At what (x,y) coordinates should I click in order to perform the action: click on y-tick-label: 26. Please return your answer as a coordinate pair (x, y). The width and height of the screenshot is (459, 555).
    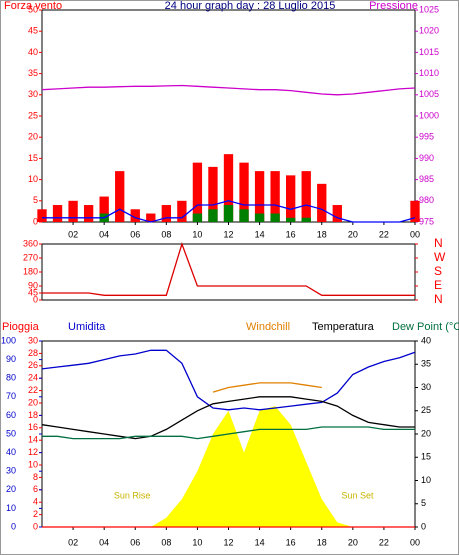
    Looking at the image, I should click on (33, 365).